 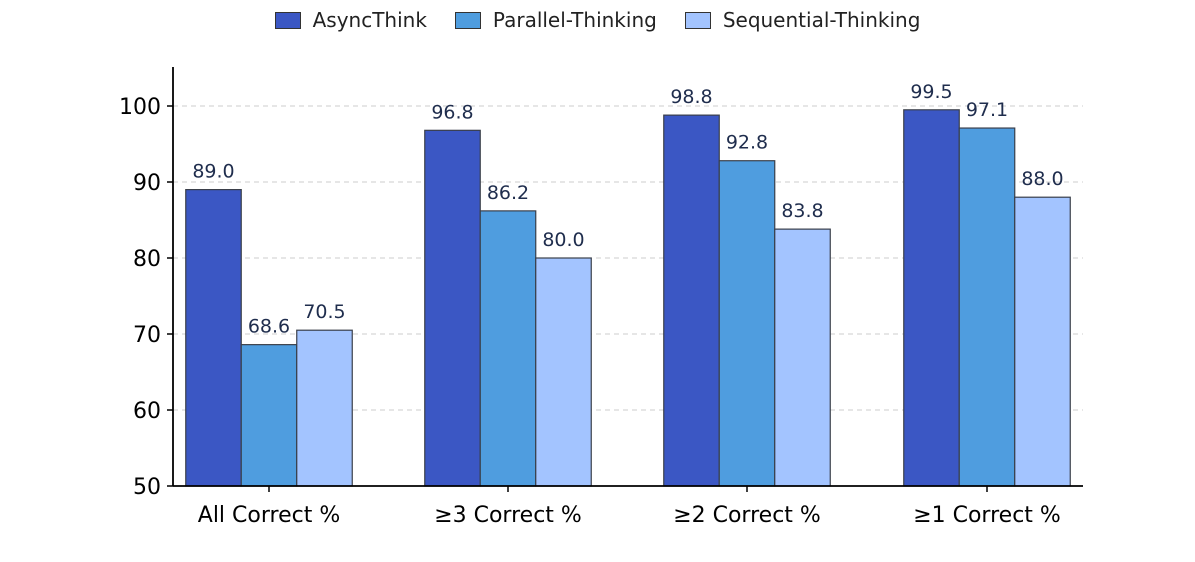 What do you see at coordinates (691, 97) in the screenshot?
I see `bar-value-label: 98.8` at bounding box center [691, 97].